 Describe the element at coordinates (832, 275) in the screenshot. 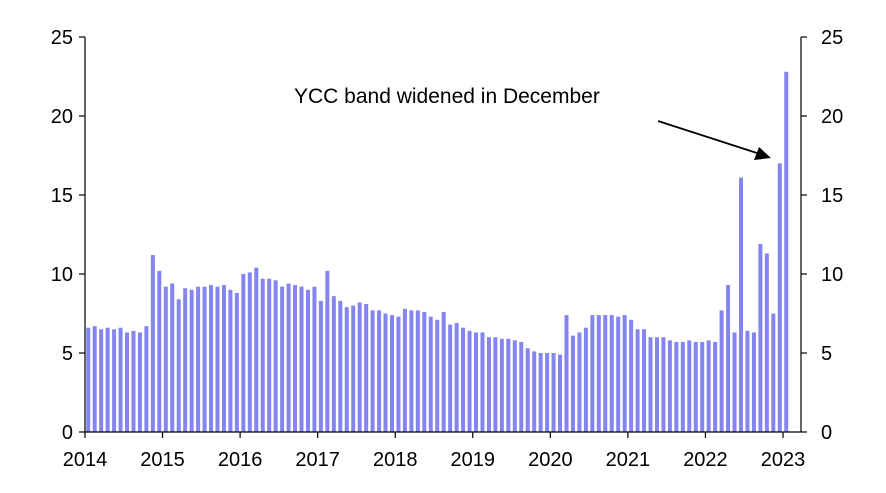

I see `right-y-tick-label-2: 10` at that location.